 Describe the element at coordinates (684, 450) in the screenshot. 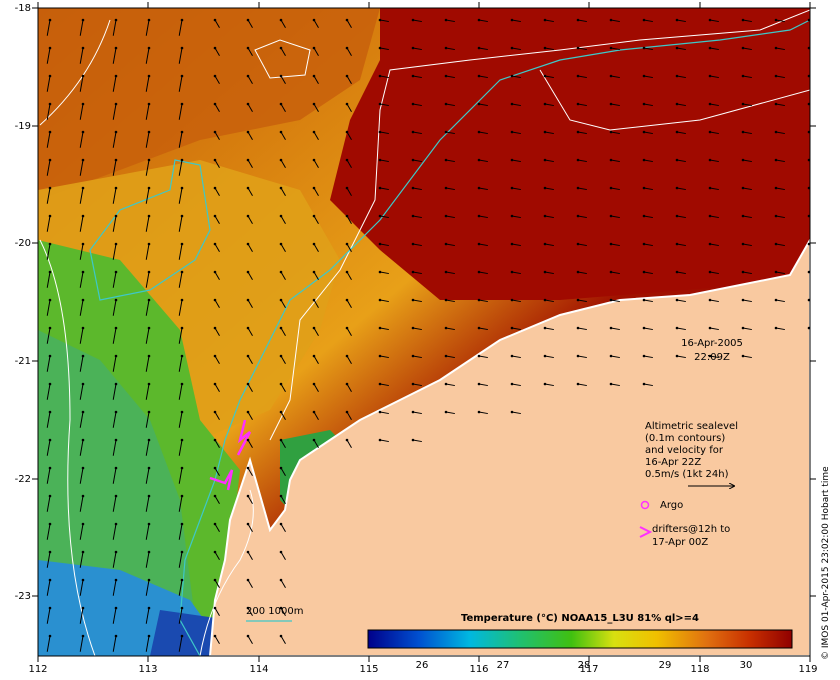

I see `legend-line: and velocity for` at that location.